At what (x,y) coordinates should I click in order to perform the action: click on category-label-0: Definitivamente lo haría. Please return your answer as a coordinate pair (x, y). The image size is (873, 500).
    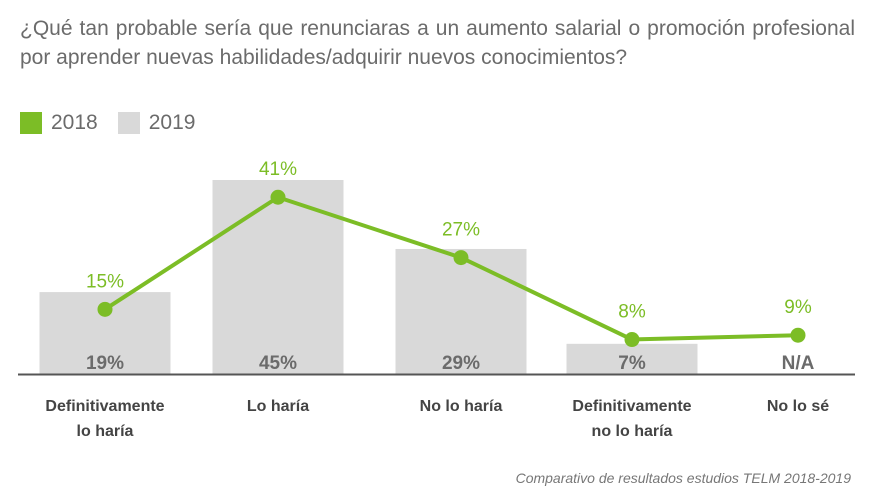
    Looking at the image, I should click on (104, 419).